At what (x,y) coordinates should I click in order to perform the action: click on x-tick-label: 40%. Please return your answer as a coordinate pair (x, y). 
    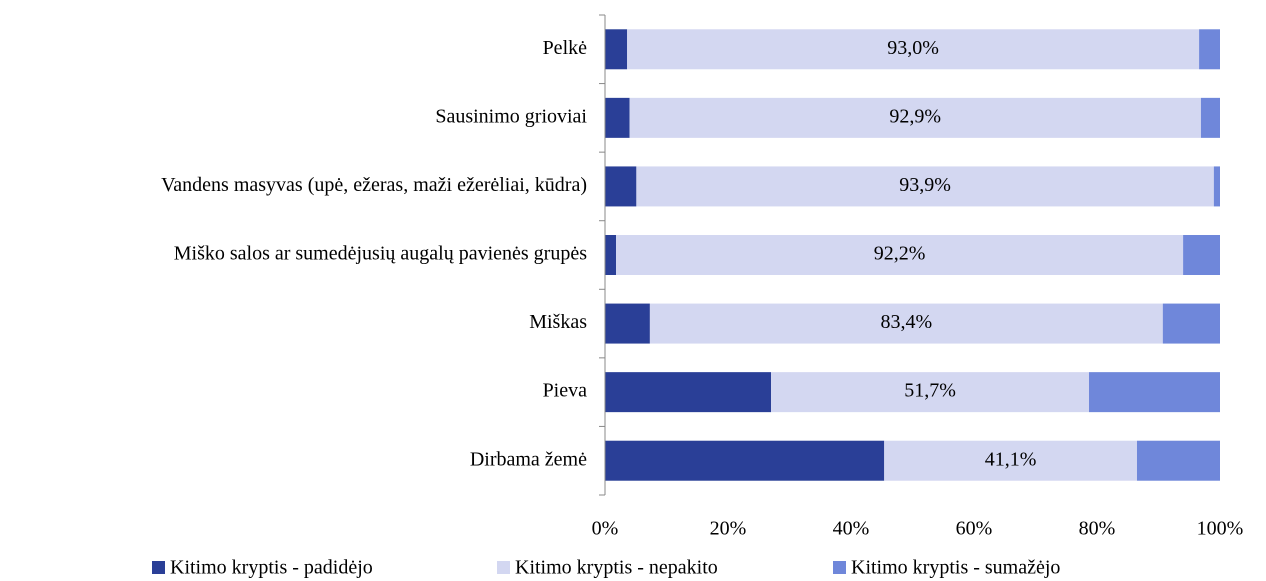
    Looking at the image, I should click on (851, 529).